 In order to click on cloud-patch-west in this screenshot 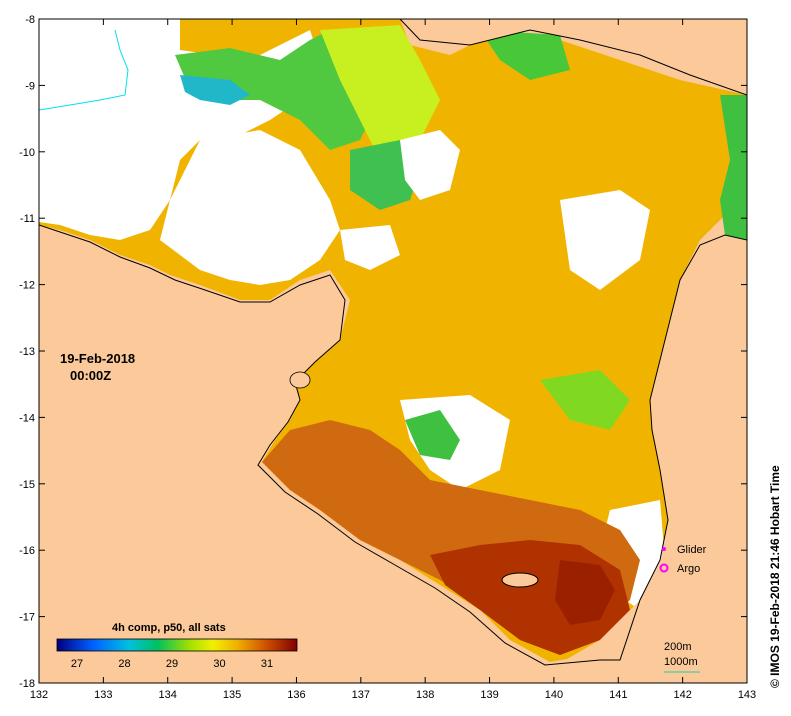, I will do `click(370, 247)`.